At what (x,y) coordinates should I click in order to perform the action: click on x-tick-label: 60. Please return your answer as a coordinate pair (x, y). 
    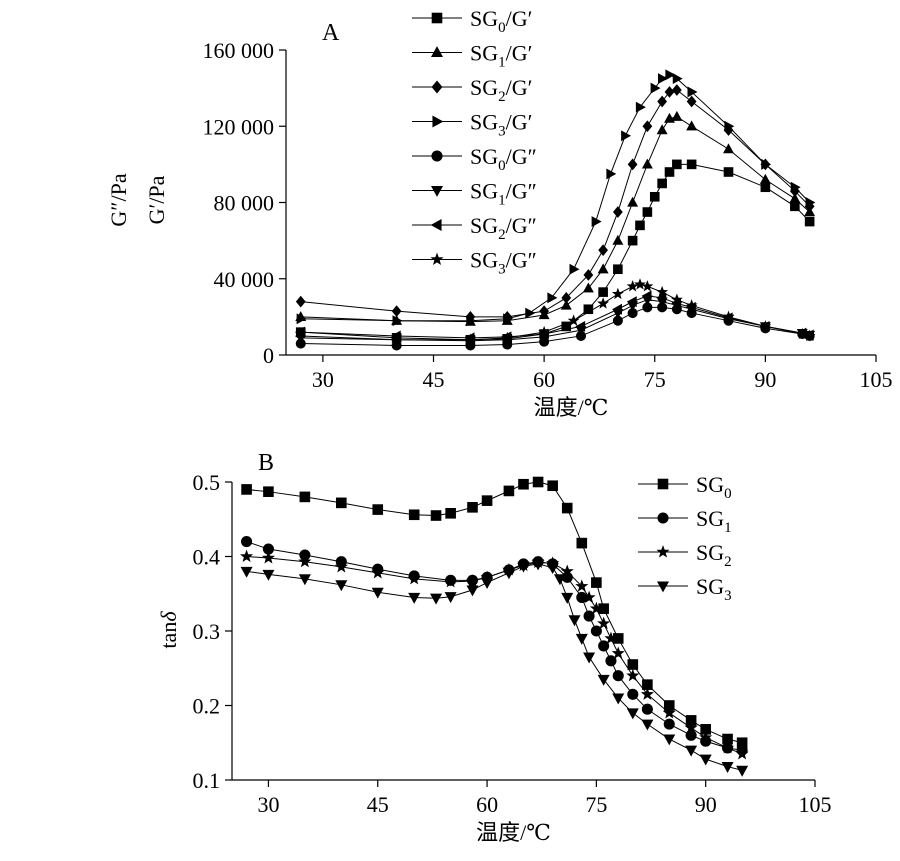
    Looking at the image, I should click on (544, 379).